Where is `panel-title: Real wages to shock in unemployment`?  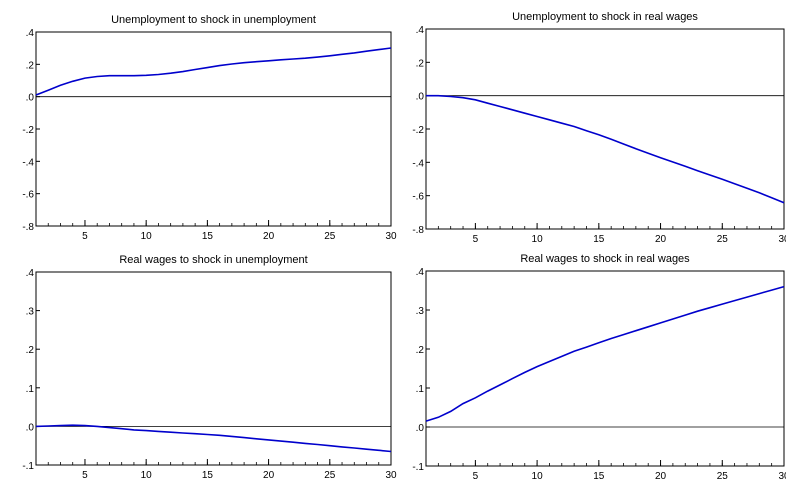
panel-title: Real wages to shock in unemployment is located at coordinates (213, 260).